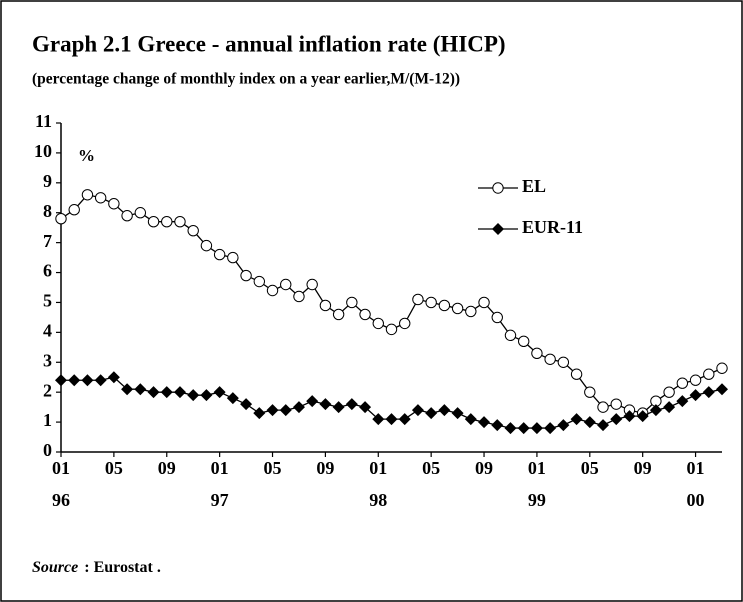 This screenshot has width=743, height=602. What do you see at coordinates (47, 211) in the screenshot?
I see `y-tick-label: 8` at bounding box center [47, 211].